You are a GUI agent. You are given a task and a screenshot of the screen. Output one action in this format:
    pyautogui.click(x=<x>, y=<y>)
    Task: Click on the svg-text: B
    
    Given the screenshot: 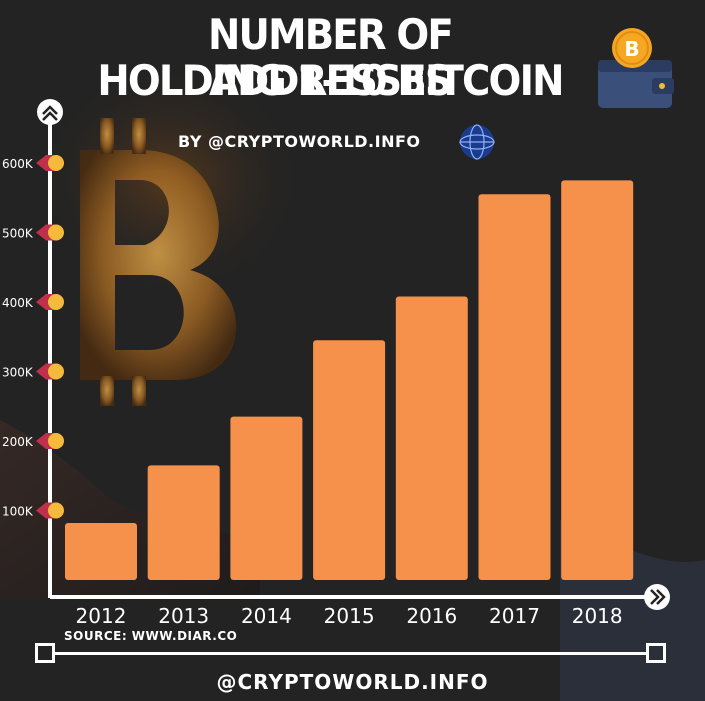 What is the action you would take?
    pyautogui.click(x=631, y=49)
    